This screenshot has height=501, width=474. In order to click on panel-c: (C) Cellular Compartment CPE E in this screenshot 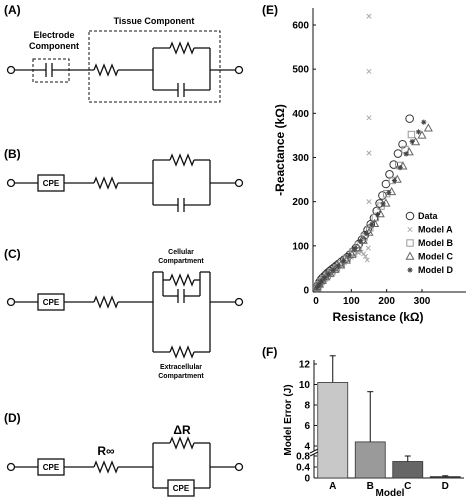, I will do `click(124, 313)`.